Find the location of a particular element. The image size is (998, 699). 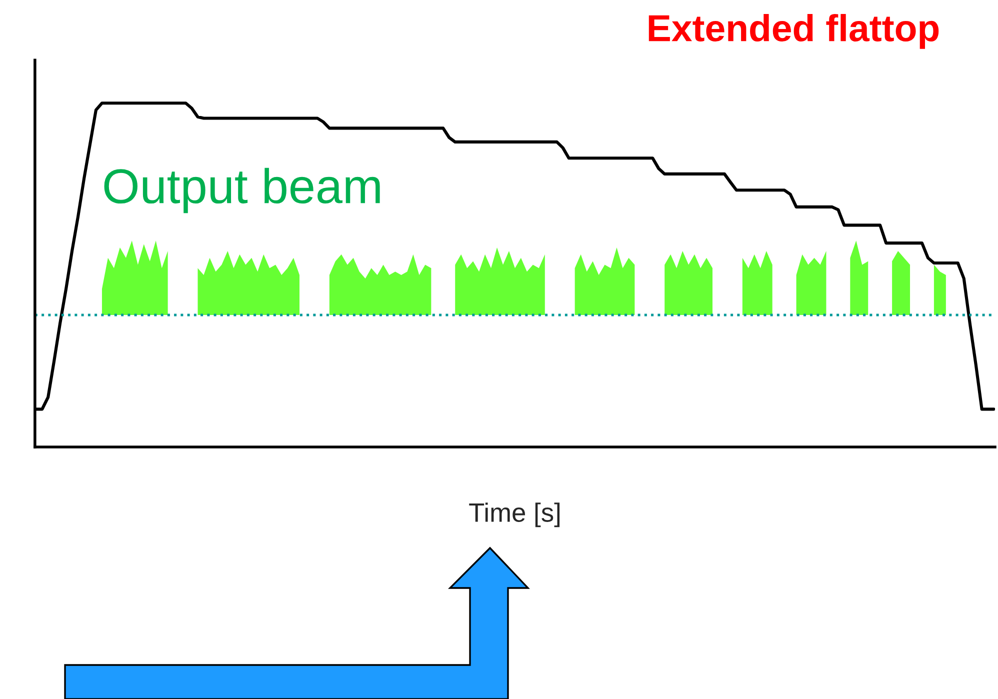

x-axis-title: Time [s] is located at coordinates (514, 515).